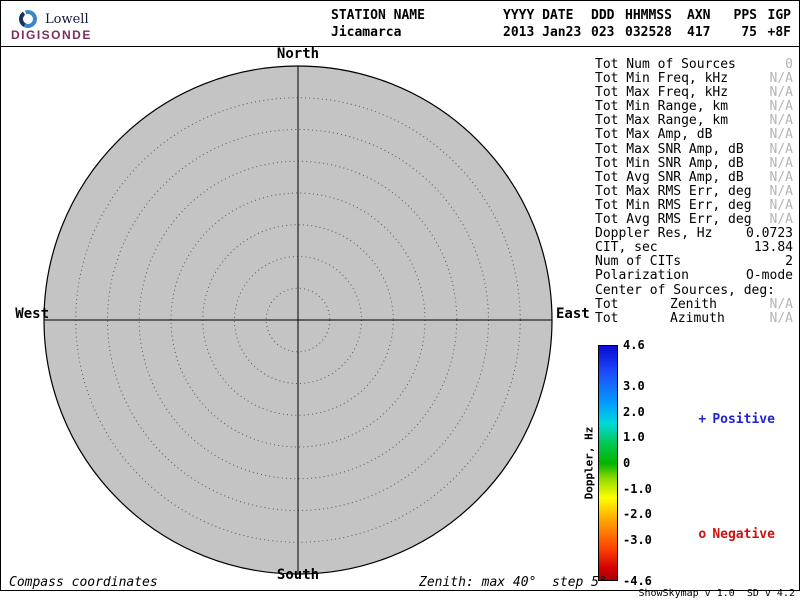  I want to click on header-label-4: AXN, so click(699, 15).